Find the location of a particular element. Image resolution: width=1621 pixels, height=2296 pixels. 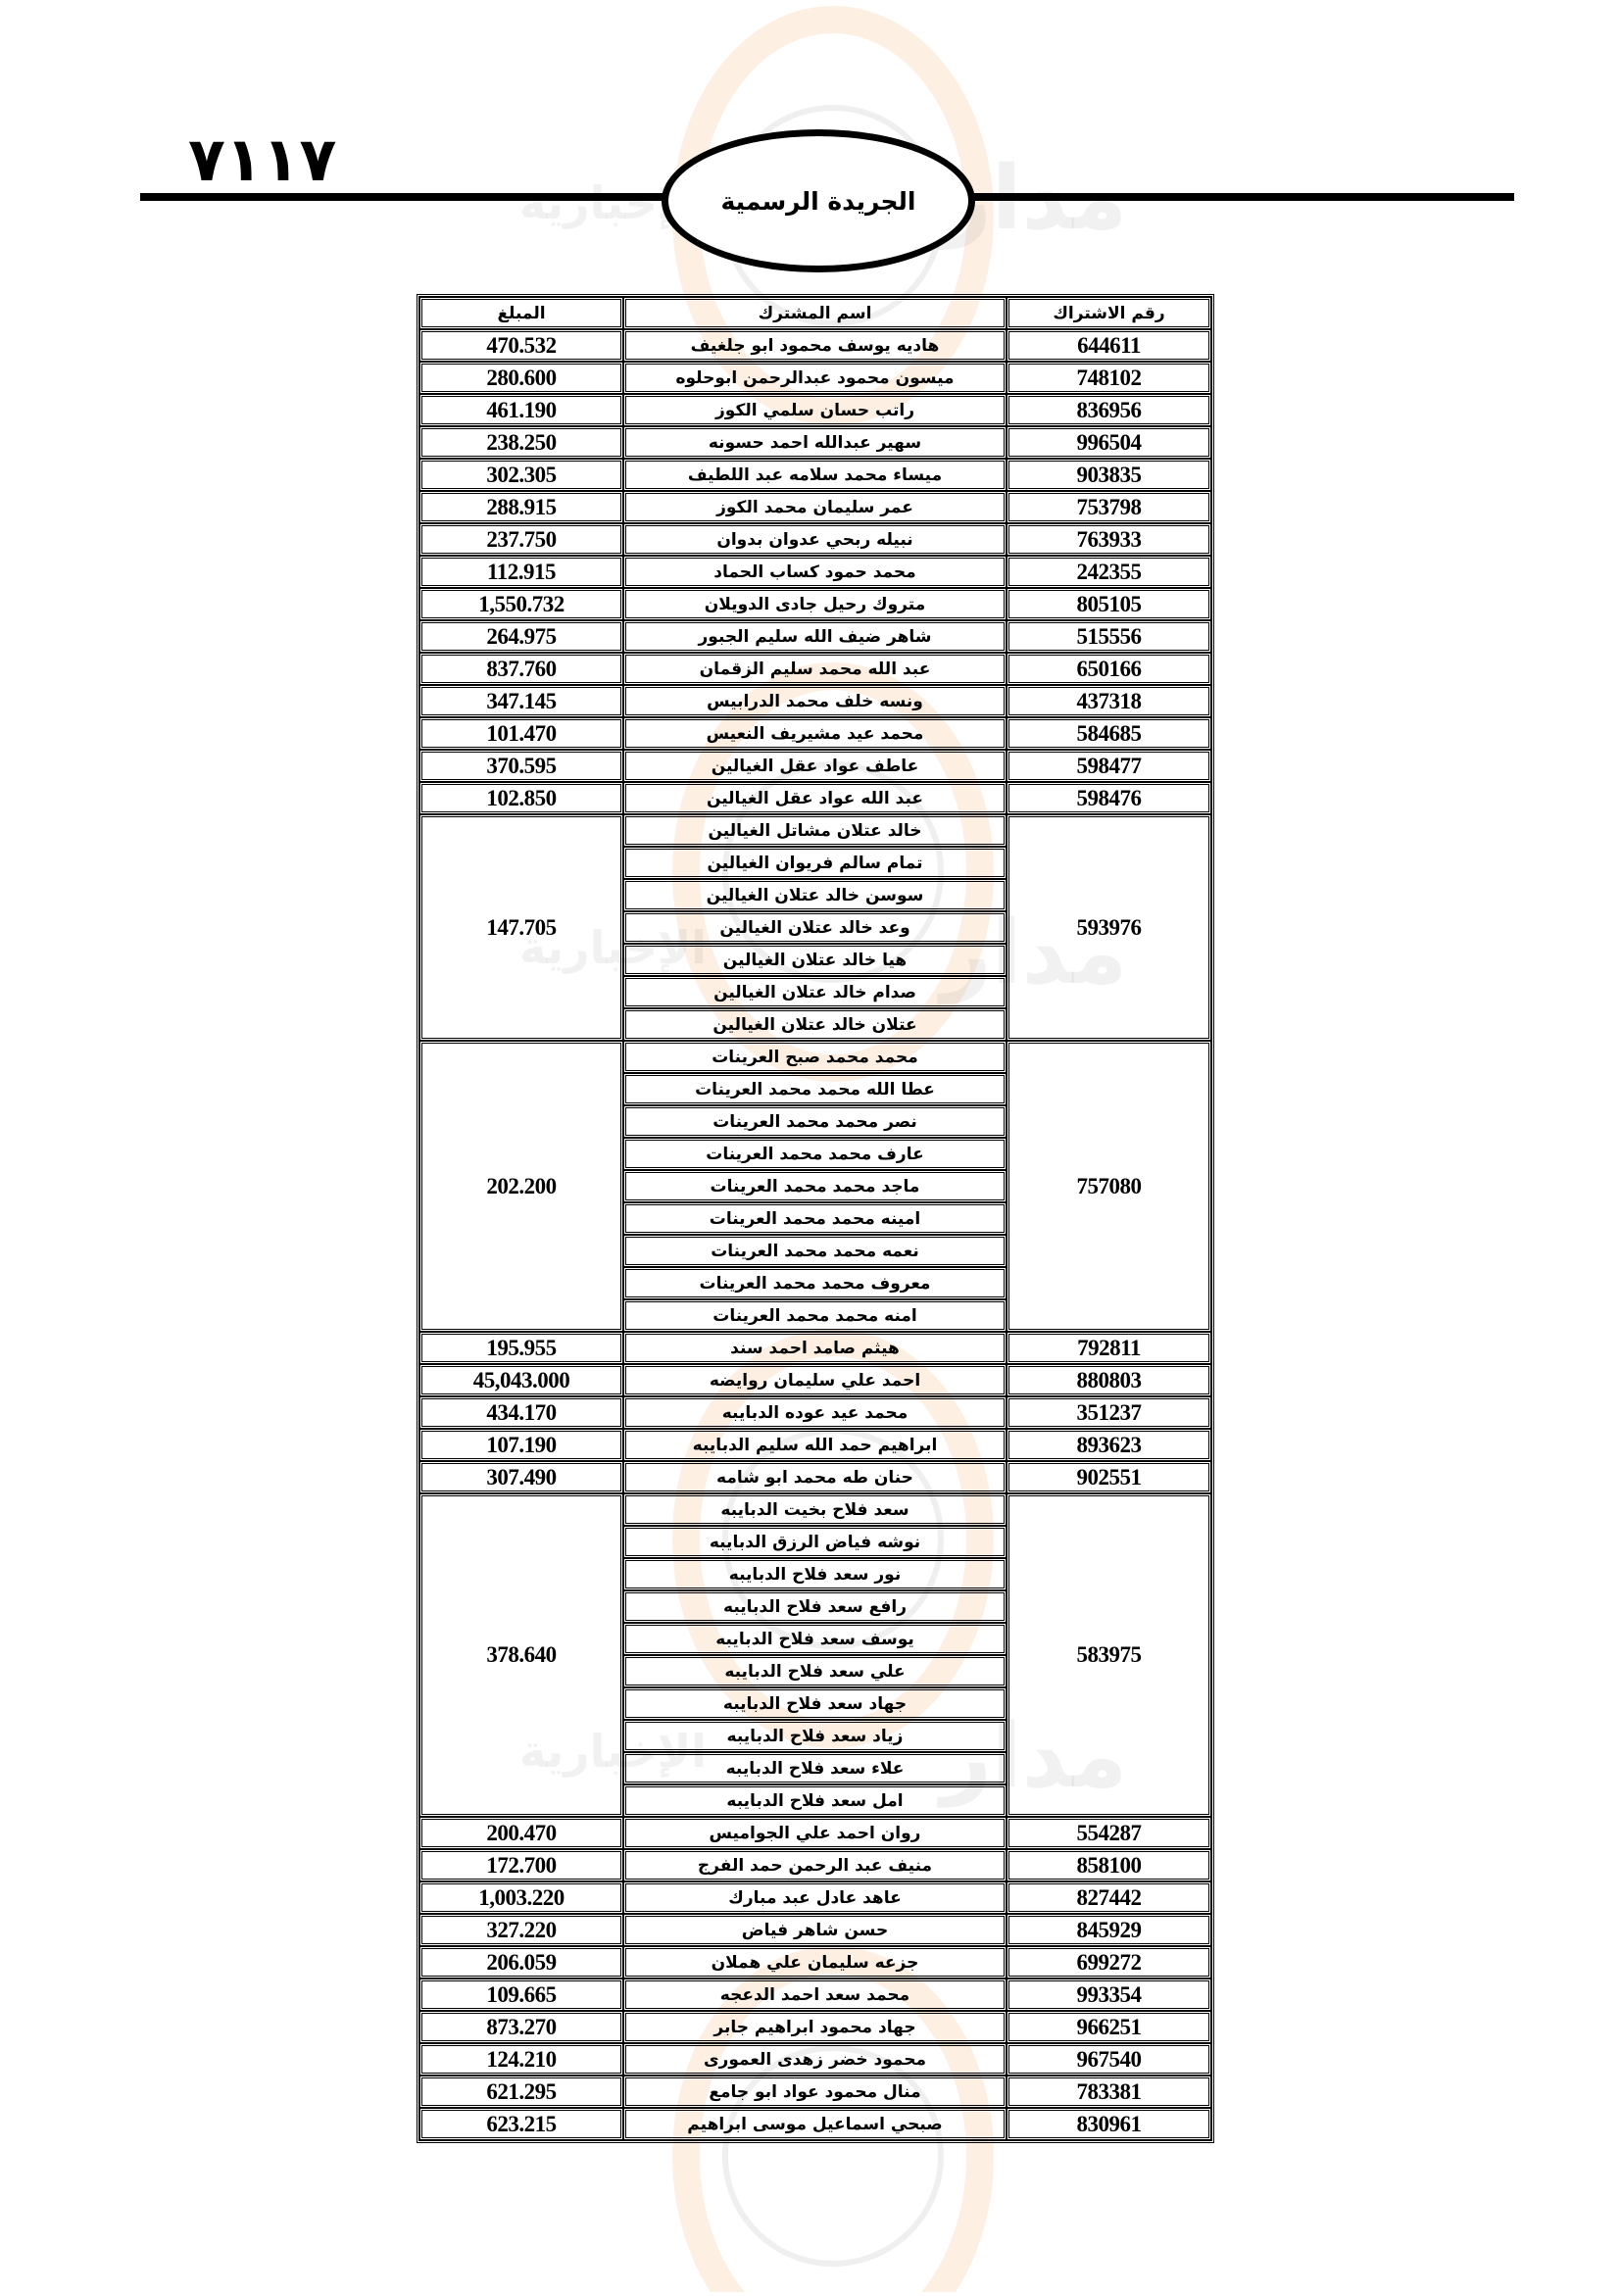

table-row: سوسن خالد عتلان الغيالين is located at coordinates (815, 895).